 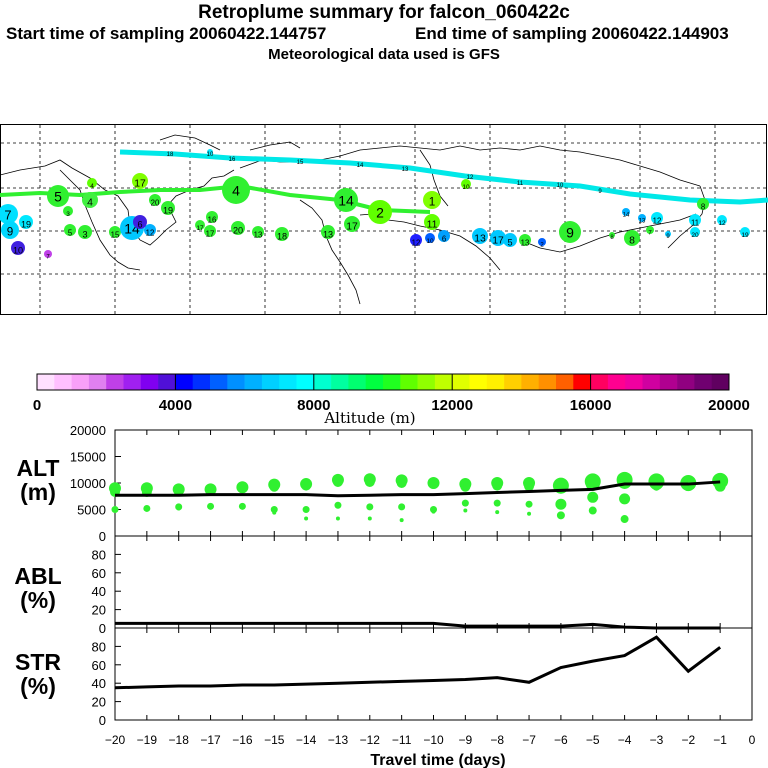 What do you see at coordinates (88, 457) in the screenshot?
I see `alt-y-tick-label: 15000` at bounding box center [88, 457].